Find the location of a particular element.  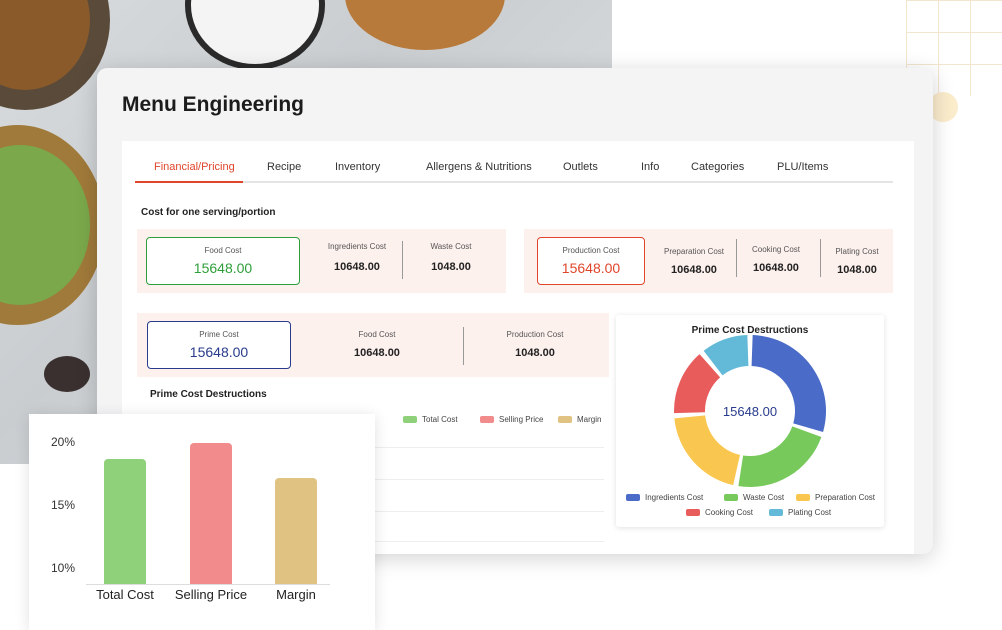

prime-food-cost-label: Food Cost is located at coordinates (377, 334).